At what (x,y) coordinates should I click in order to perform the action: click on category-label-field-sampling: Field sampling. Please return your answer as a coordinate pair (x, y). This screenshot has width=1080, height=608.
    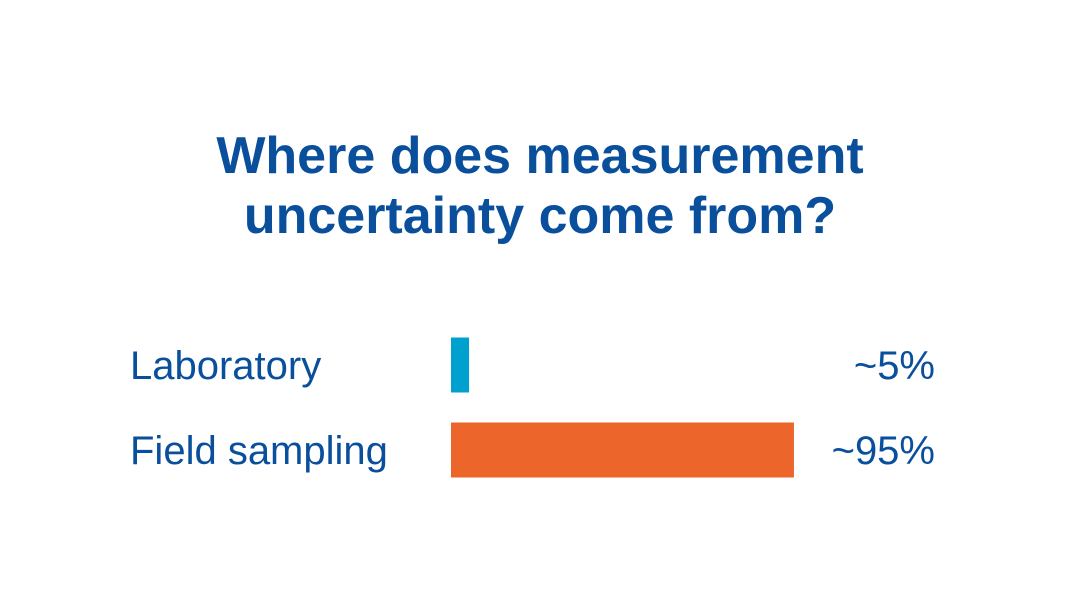
    Looking at the image, I should click on (259, 451).